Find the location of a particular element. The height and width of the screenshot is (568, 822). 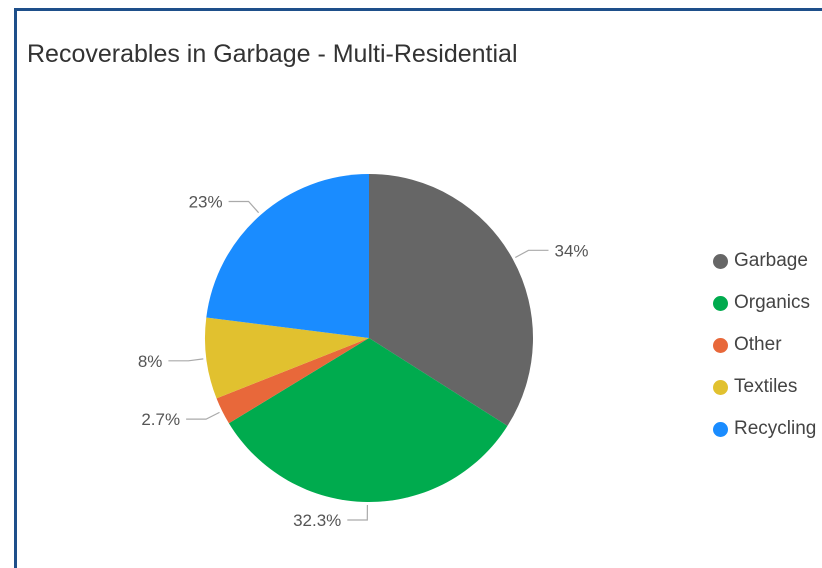

data-label-other: 2.7% is located at coordinates (160, 419).